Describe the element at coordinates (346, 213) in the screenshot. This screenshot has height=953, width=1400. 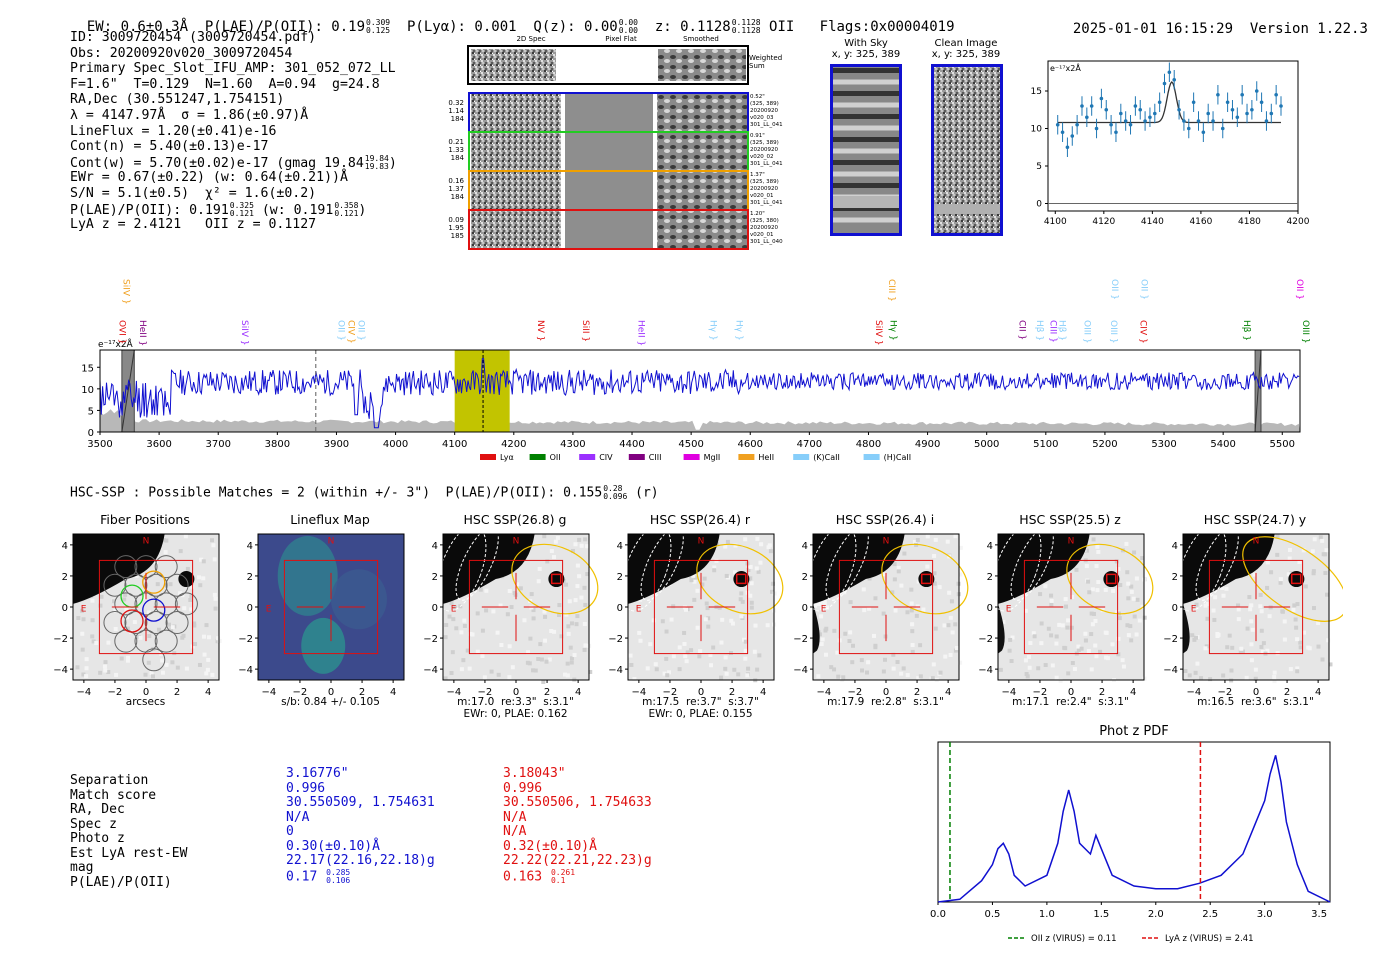
I see `info-plae-w-lo: 0.121` at that location.